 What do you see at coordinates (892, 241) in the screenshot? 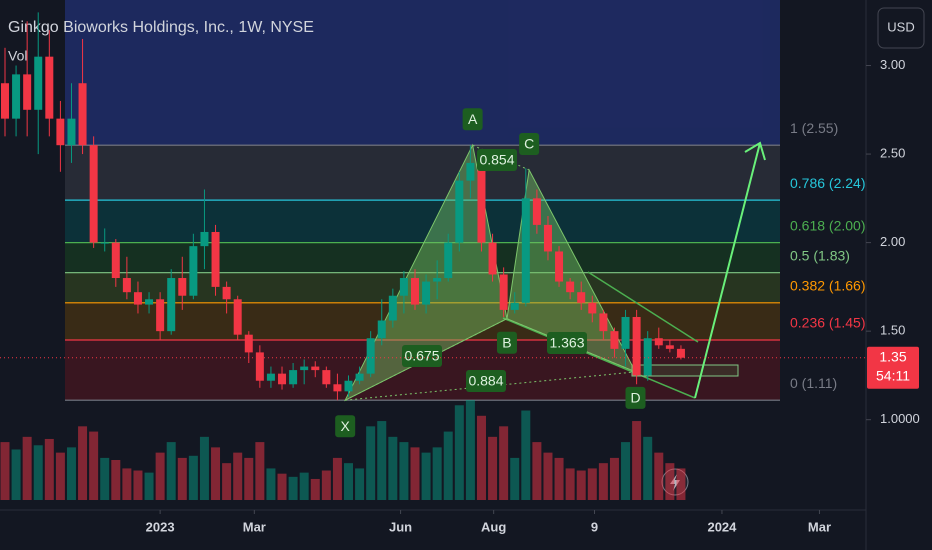
I see `y-tick-label: 2.00` at bounding box center [892, 241].